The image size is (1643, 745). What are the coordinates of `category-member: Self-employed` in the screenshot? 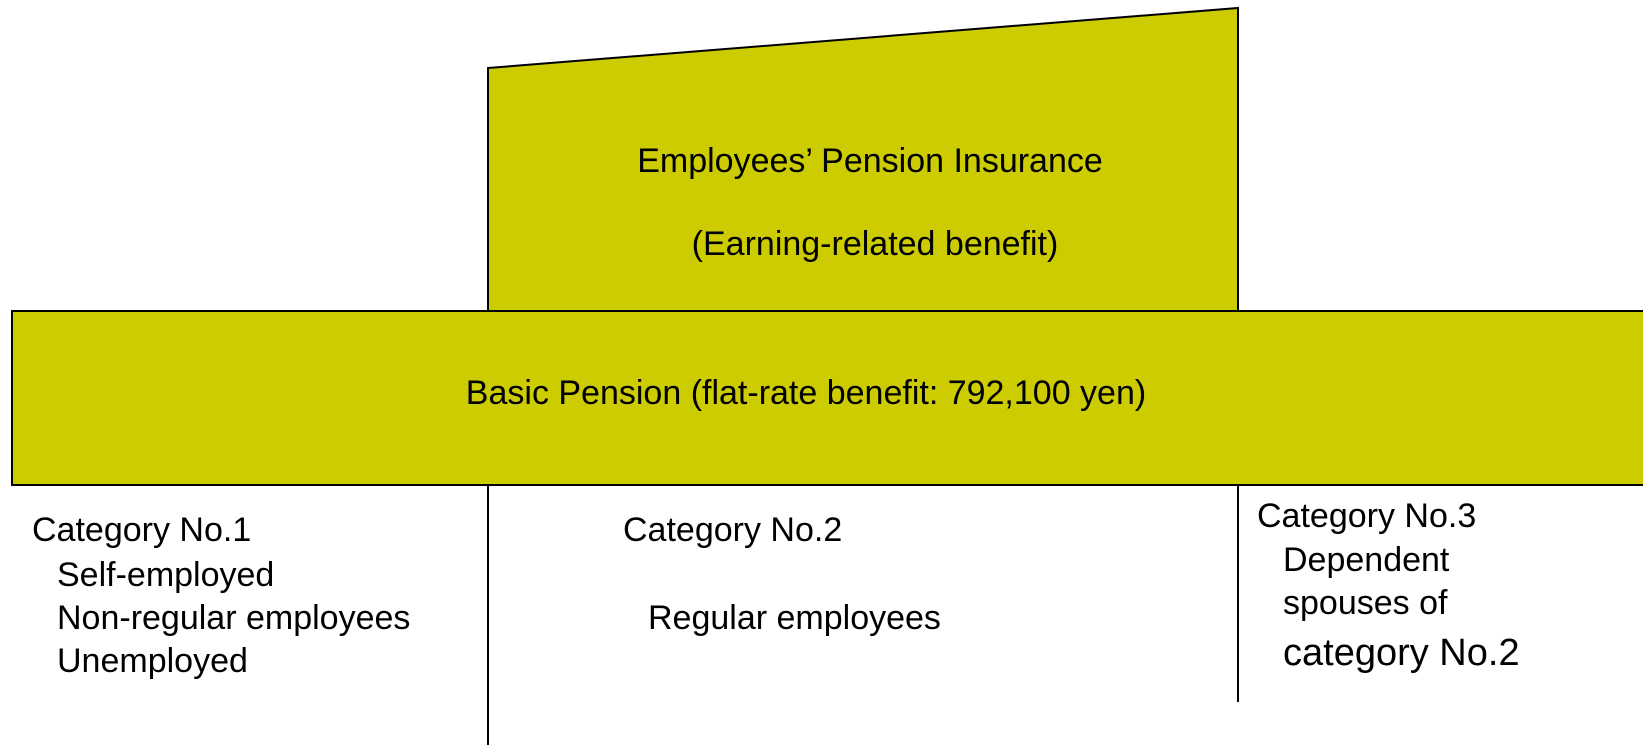 It's located at (165, 575).